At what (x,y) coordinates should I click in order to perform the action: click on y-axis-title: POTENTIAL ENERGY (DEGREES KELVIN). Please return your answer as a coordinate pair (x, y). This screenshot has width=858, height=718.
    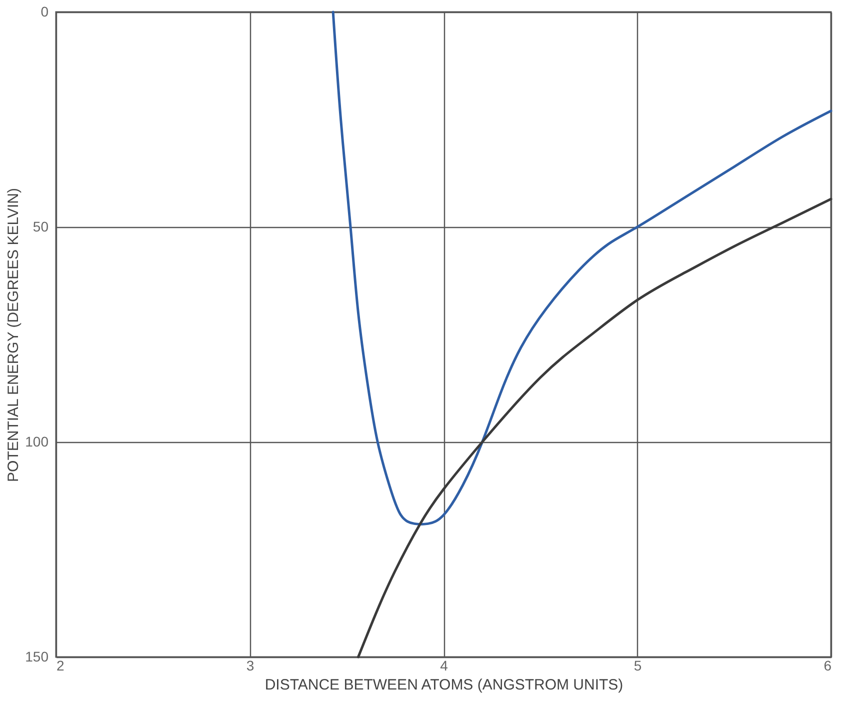
    Looking at the image, I should click on (13, 335).